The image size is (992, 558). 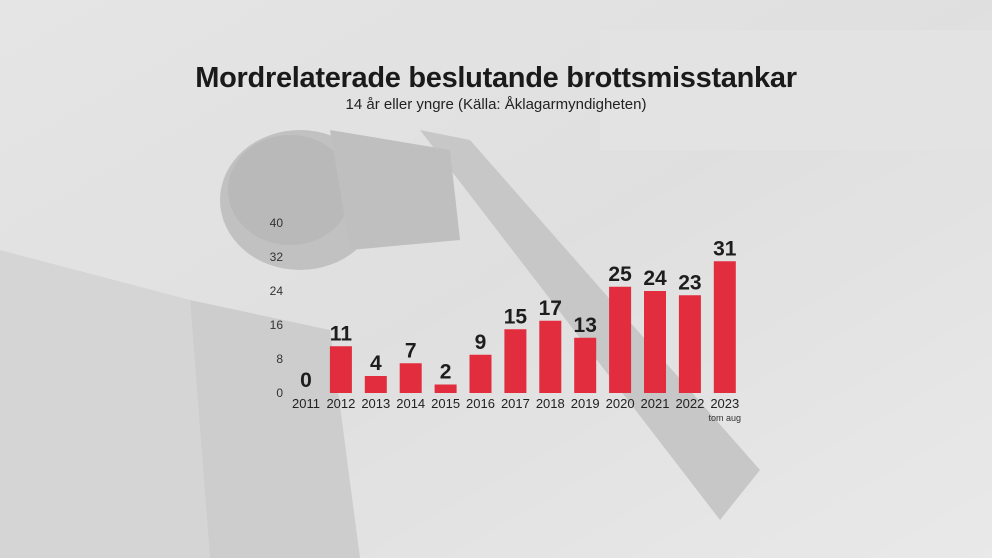 What do you see at coordinates (689, 282) in the screenshot?
I see `data-label-2022: 23` at bounding box center [689, 282].